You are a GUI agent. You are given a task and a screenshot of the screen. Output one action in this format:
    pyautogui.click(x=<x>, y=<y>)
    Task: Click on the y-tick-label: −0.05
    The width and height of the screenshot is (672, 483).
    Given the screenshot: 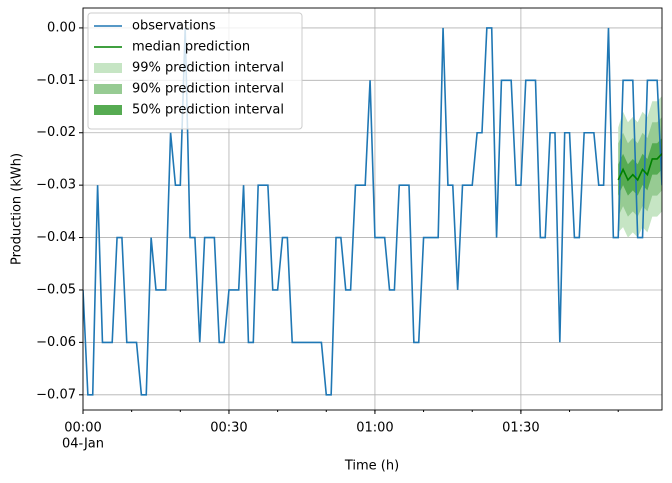 What is the action you would take?
    pyautogui.click(x=56, y=289)
    